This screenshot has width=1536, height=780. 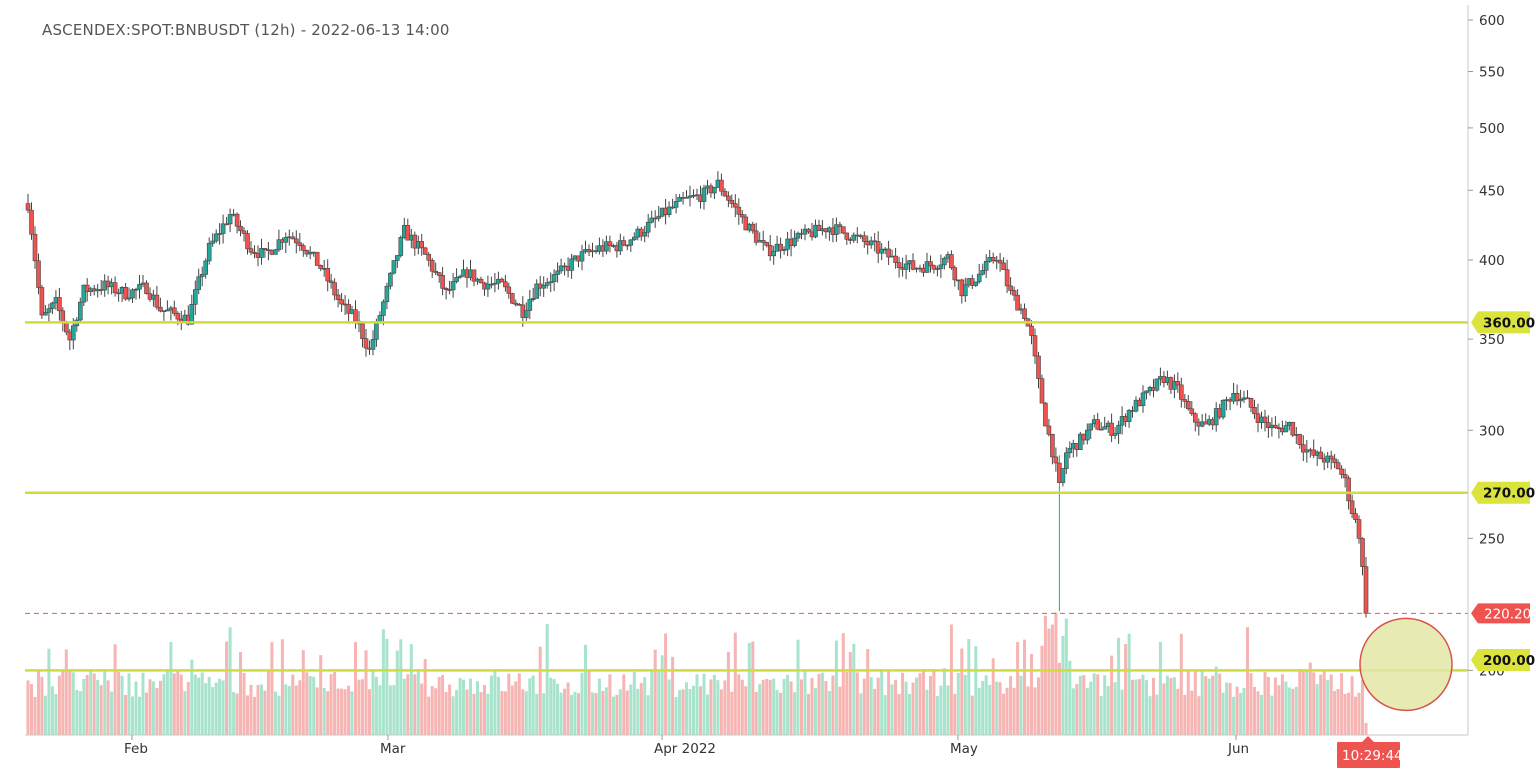 What do you see at coordinates (1492, 191) in the screenshot?
I see `y-tick-label: 450` at bounding box center [1492, 191].